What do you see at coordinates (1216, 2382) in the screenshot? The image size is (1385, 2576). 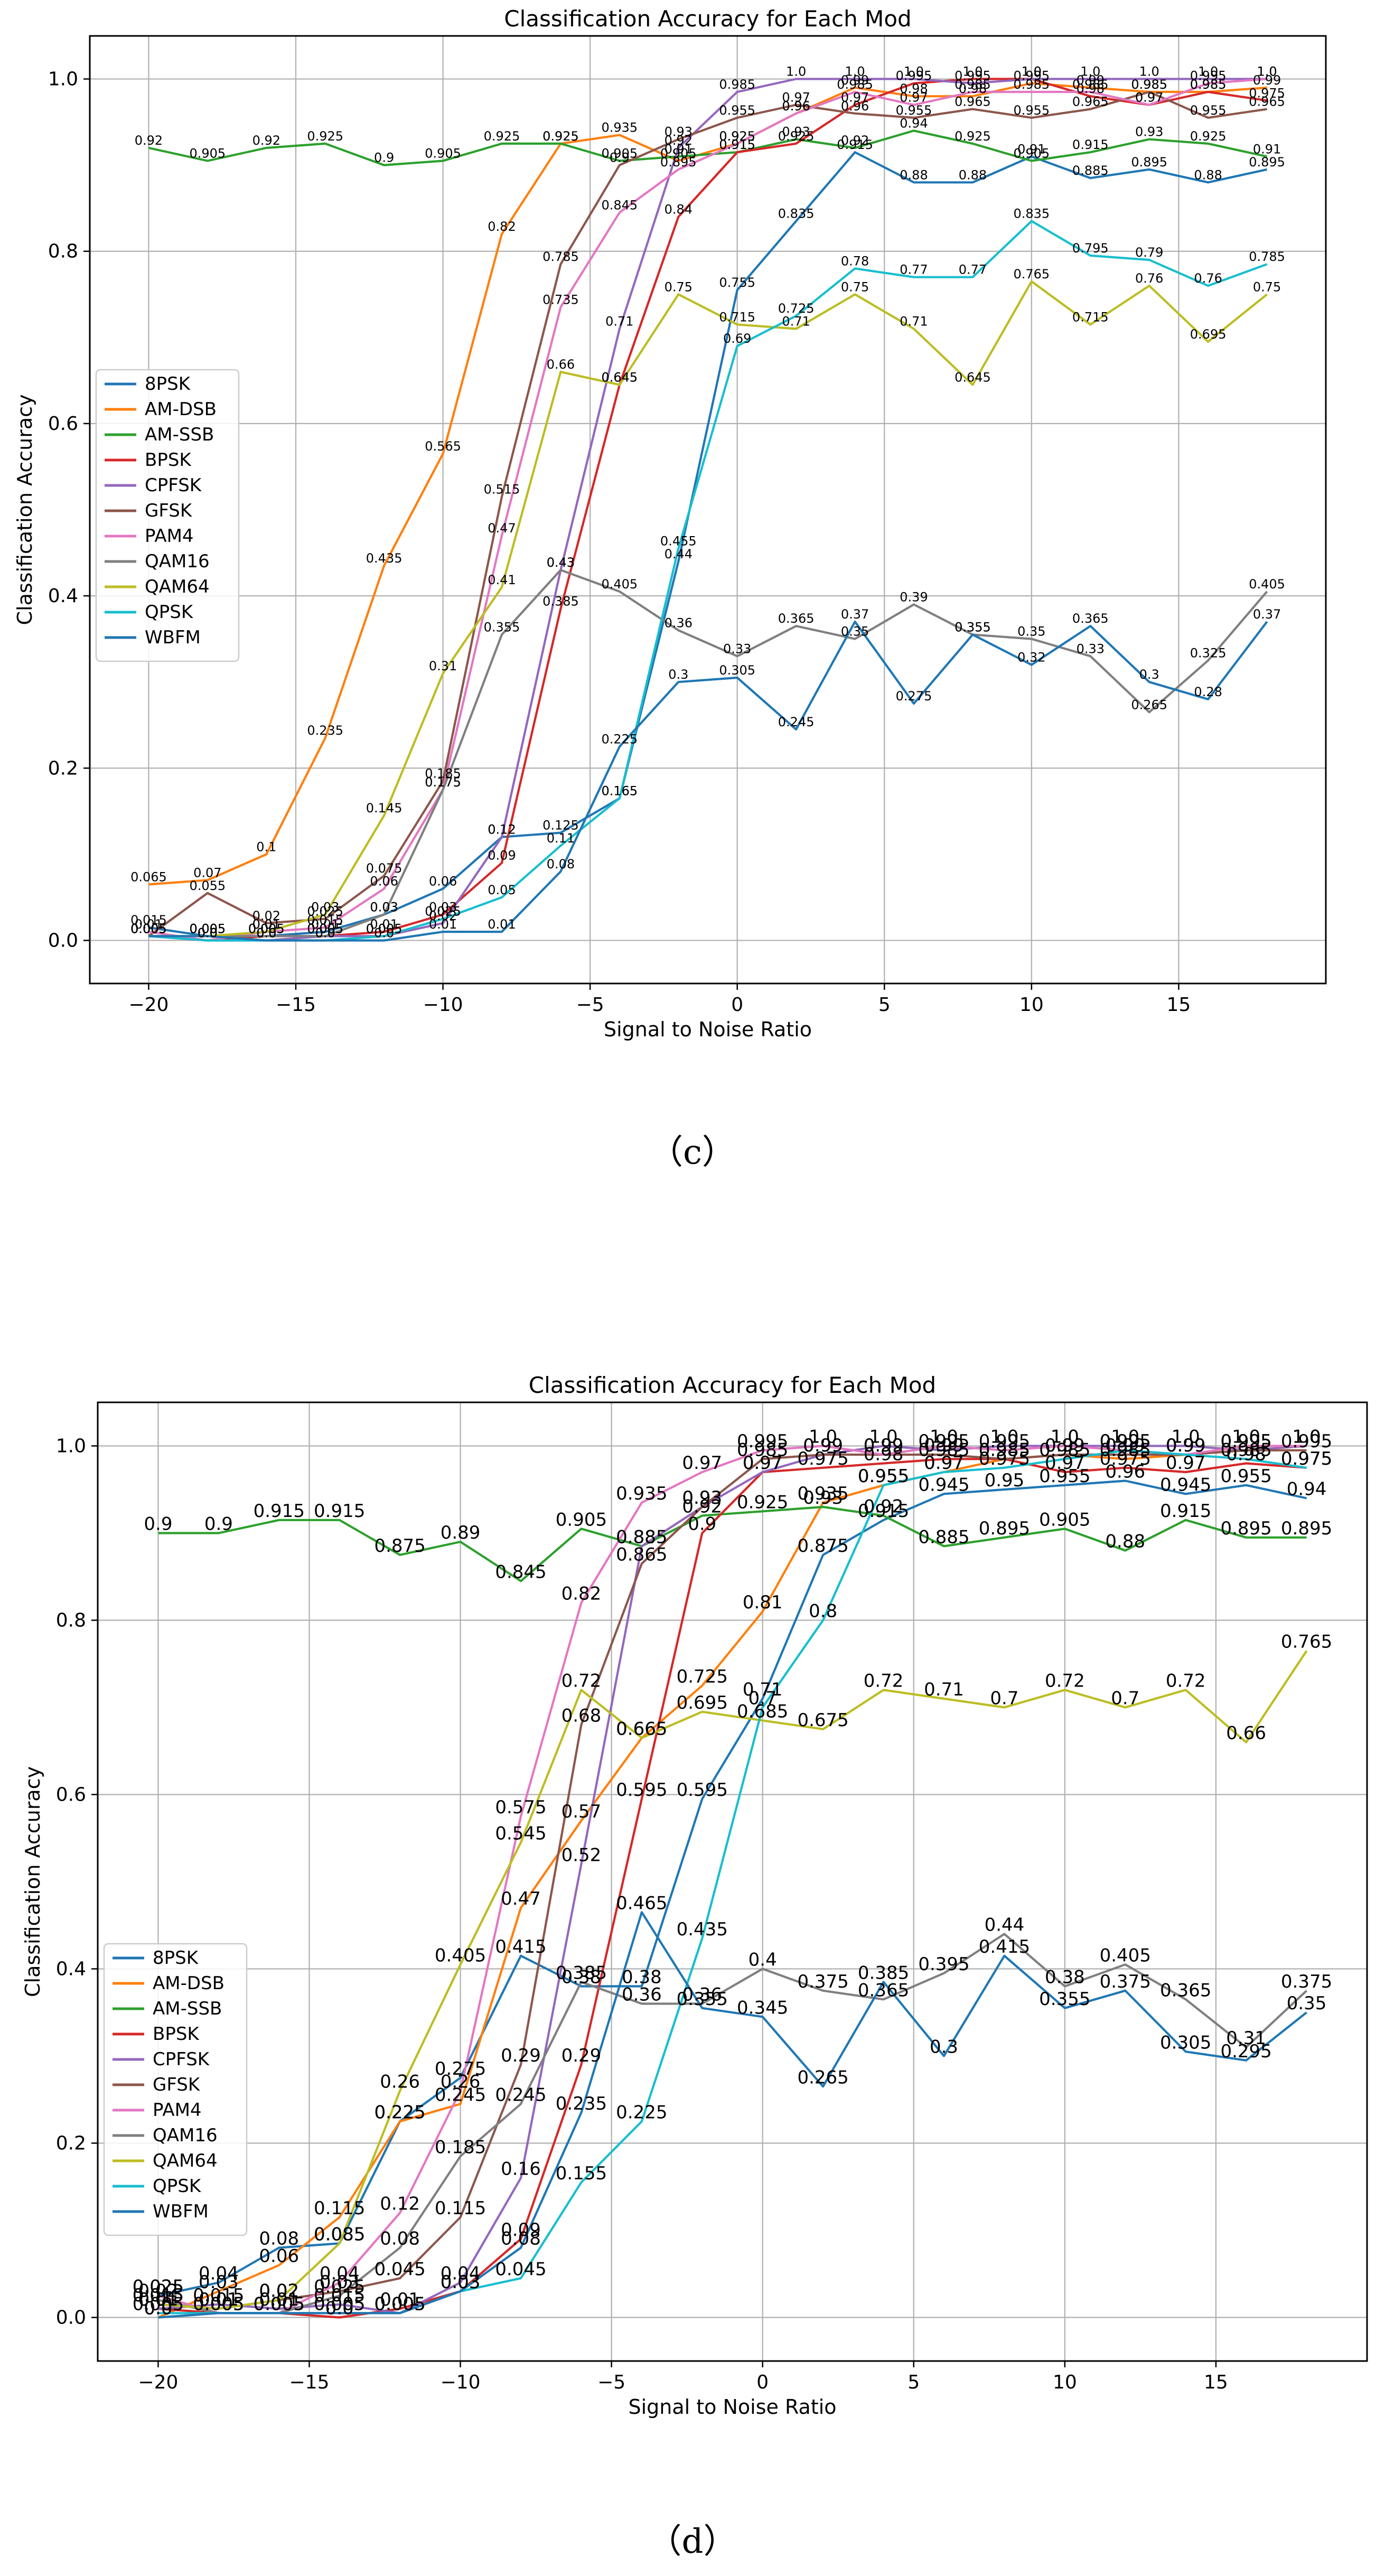 I see `x-tick-label: 15` at bounding box center [1216, 2382].